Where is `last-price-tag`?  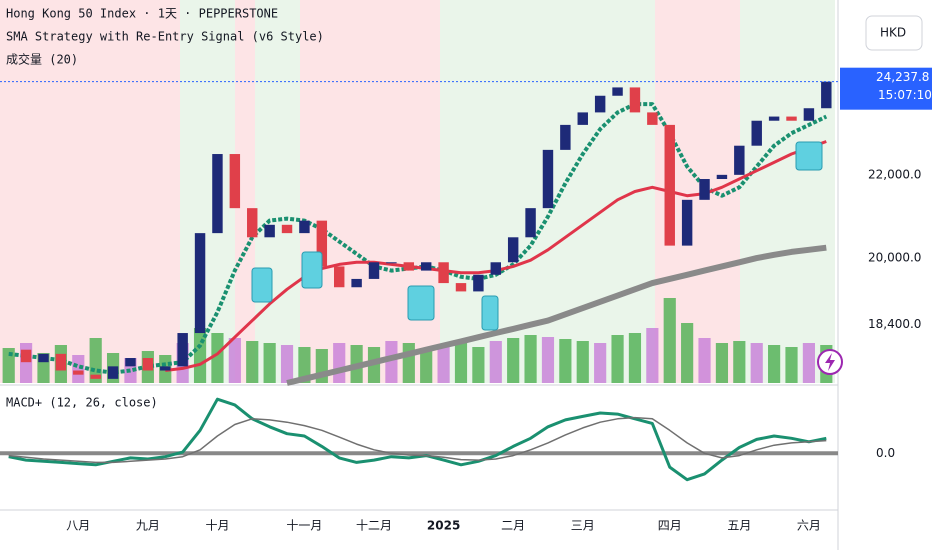
last-price-tag is located at coordinates (886, 88).